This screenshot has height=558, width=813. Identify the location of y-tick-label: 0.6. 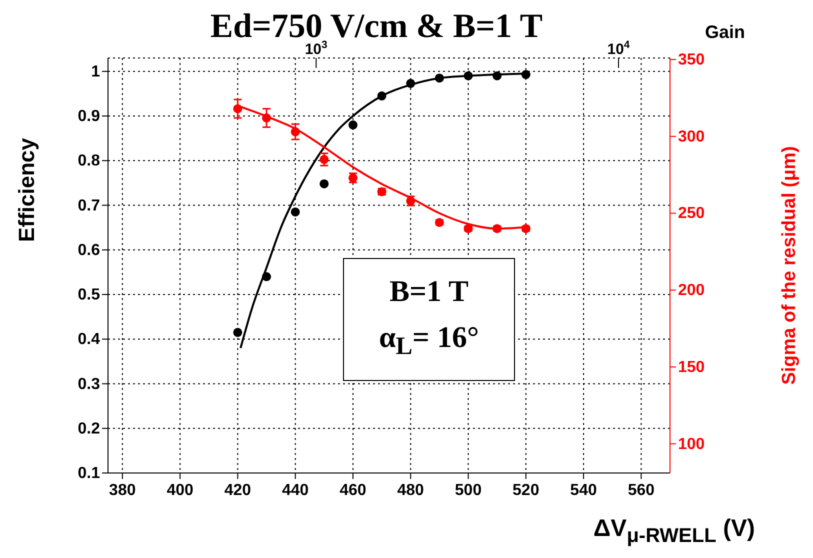
(89, 250).